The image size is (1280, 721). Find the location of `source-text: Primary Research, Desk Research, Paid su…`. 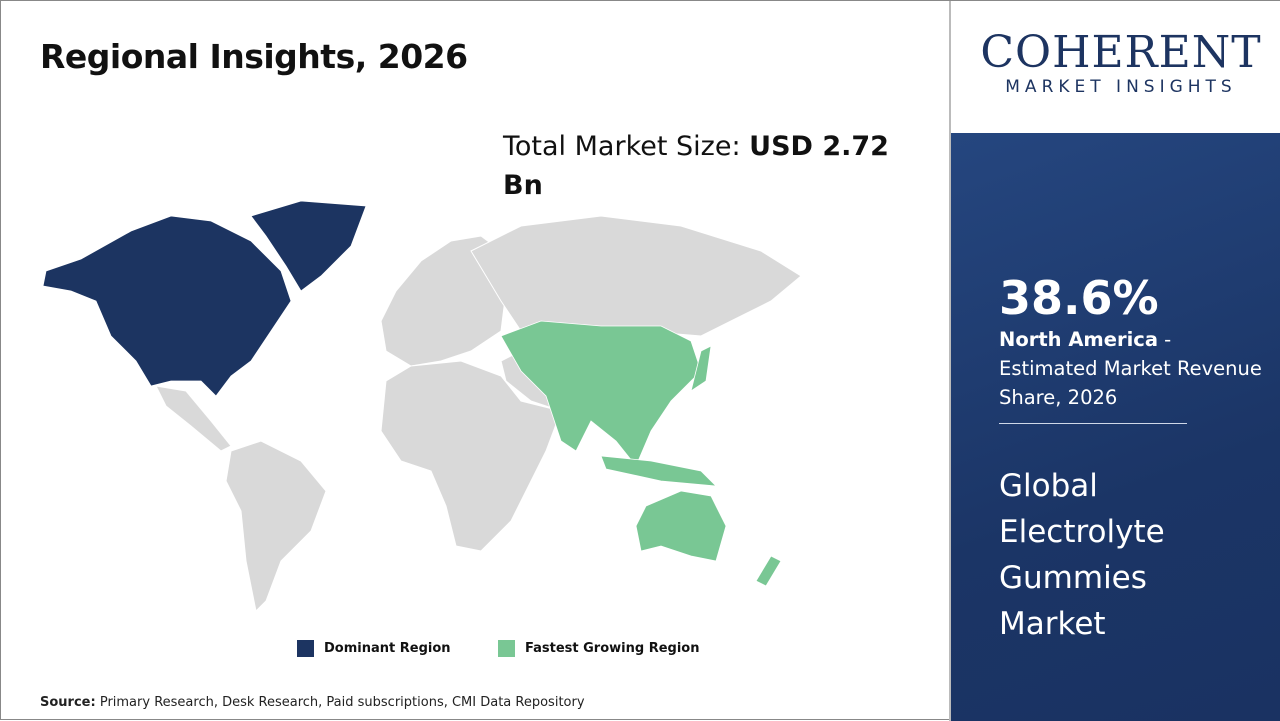

source-text: Primary Research, Desk Research, Paid su… is located at coordinates (342, 702).